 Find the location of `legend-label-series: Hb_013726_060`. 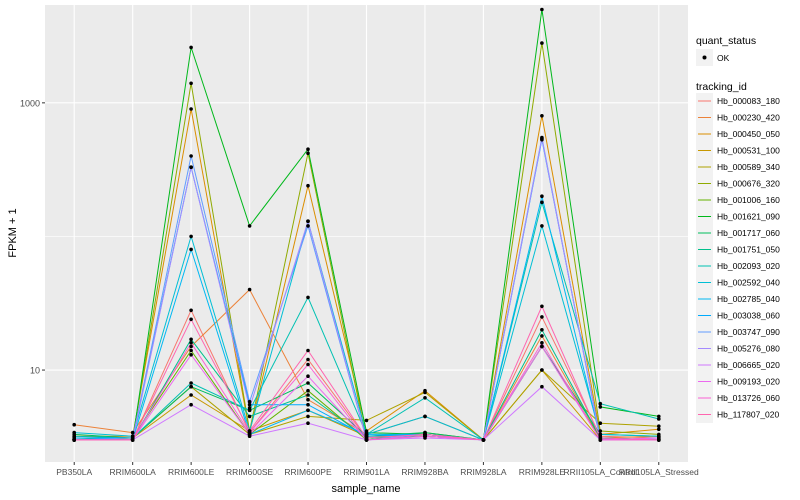

legend-label-series: Hb_013726_060 is located at coordinates (748, 398).